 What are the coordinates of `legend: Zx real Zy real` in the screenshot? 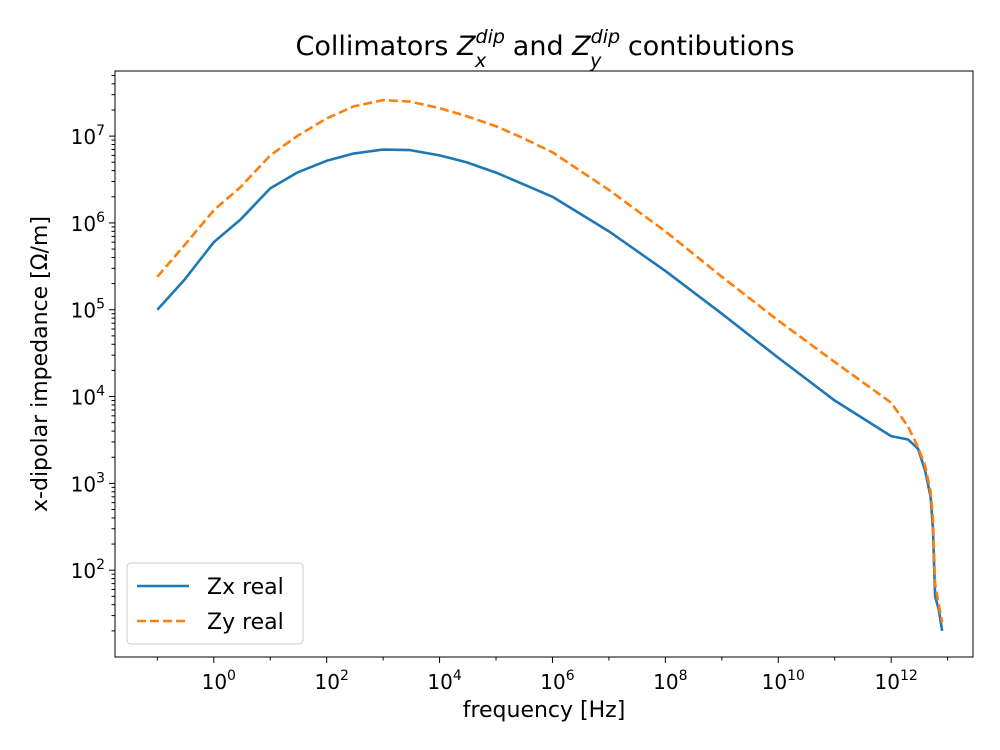 It's located at (215, 603).